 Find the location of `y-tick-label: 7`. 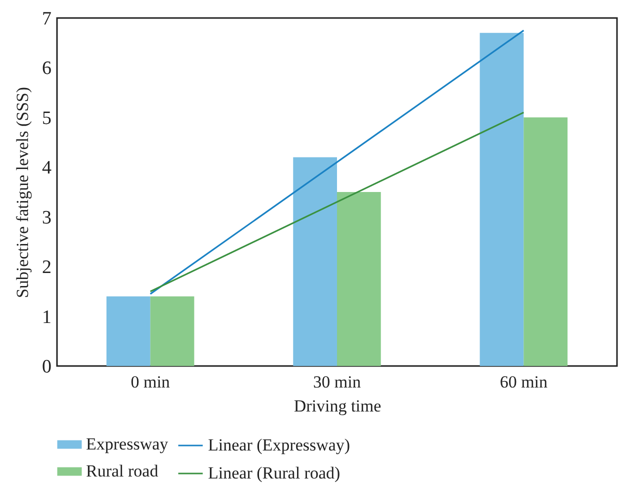

y-tick-label: 7 is located at coordinates (47, 19).